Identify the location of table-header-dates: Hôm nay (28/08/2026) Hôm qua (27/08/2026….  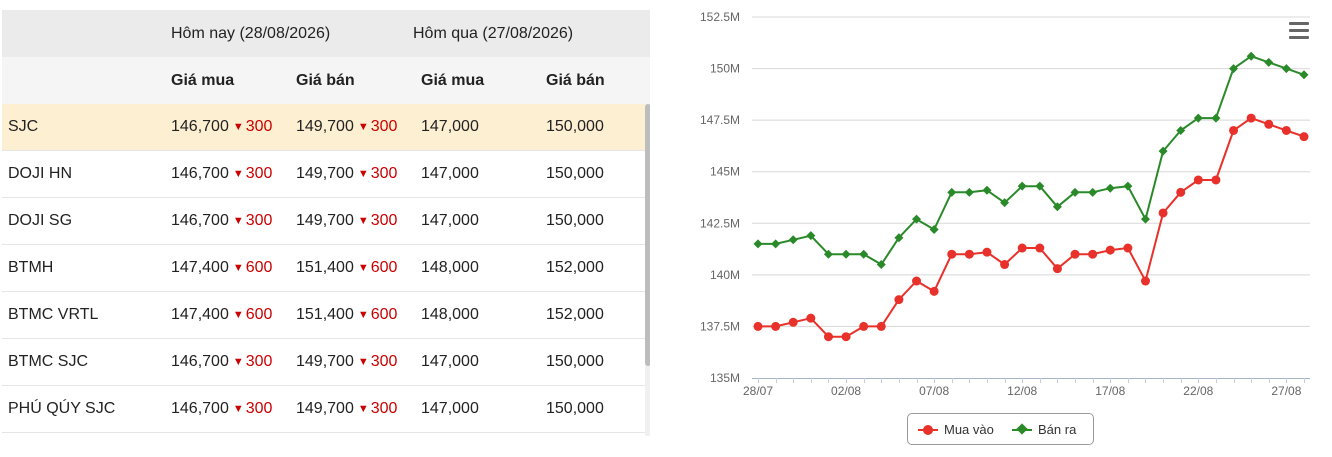
(326, 33).